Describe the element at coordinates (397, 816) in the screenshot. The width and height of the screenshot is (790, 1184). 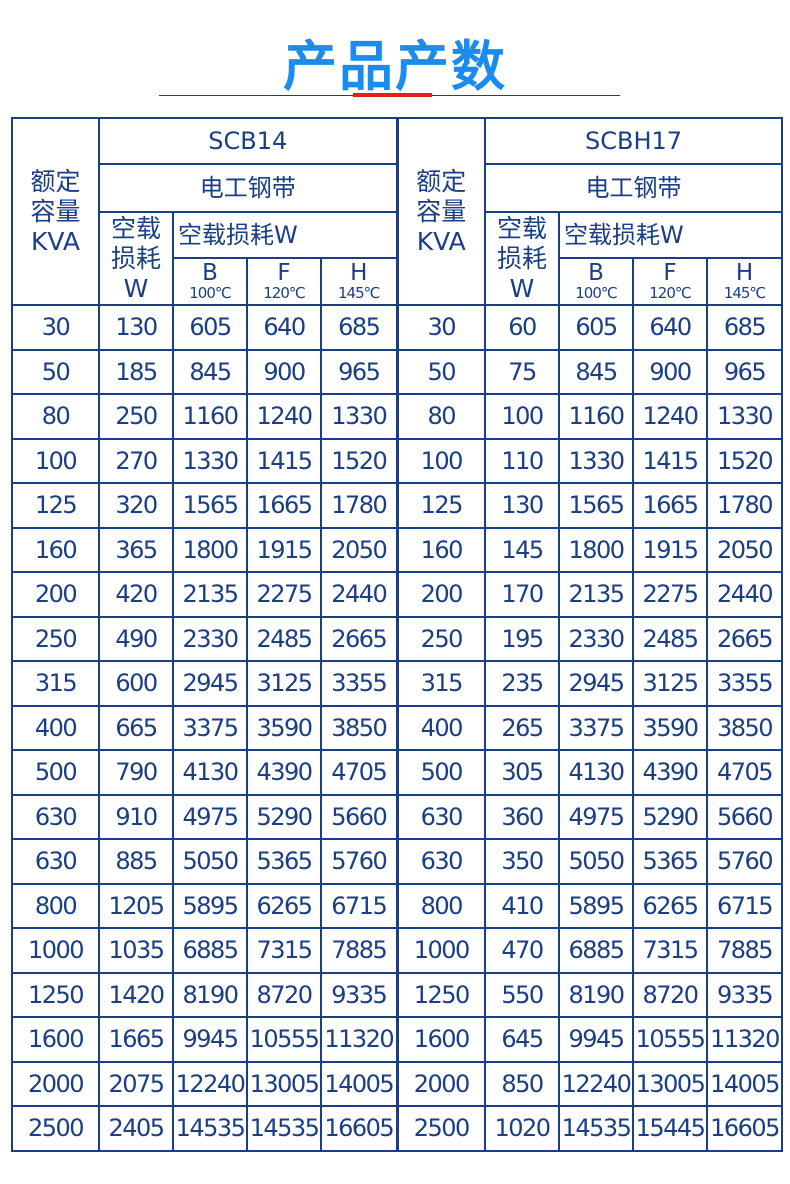
I see `table-row: 630 910 4975 5290 5660 630 360 4975 5290 5660` at that location.